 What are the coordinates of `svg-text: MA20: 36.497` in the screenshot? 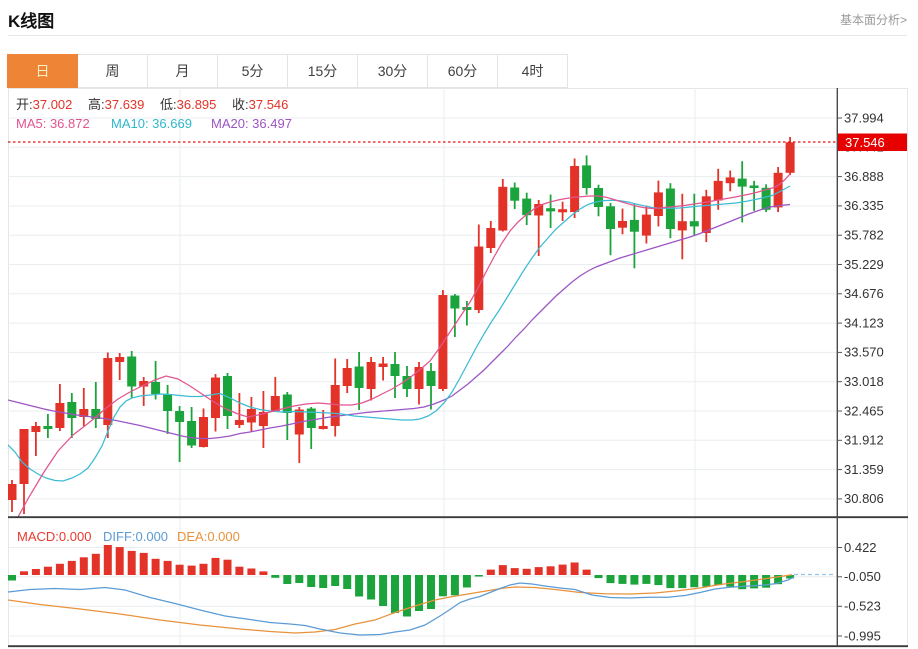 It's located at (251, 123).